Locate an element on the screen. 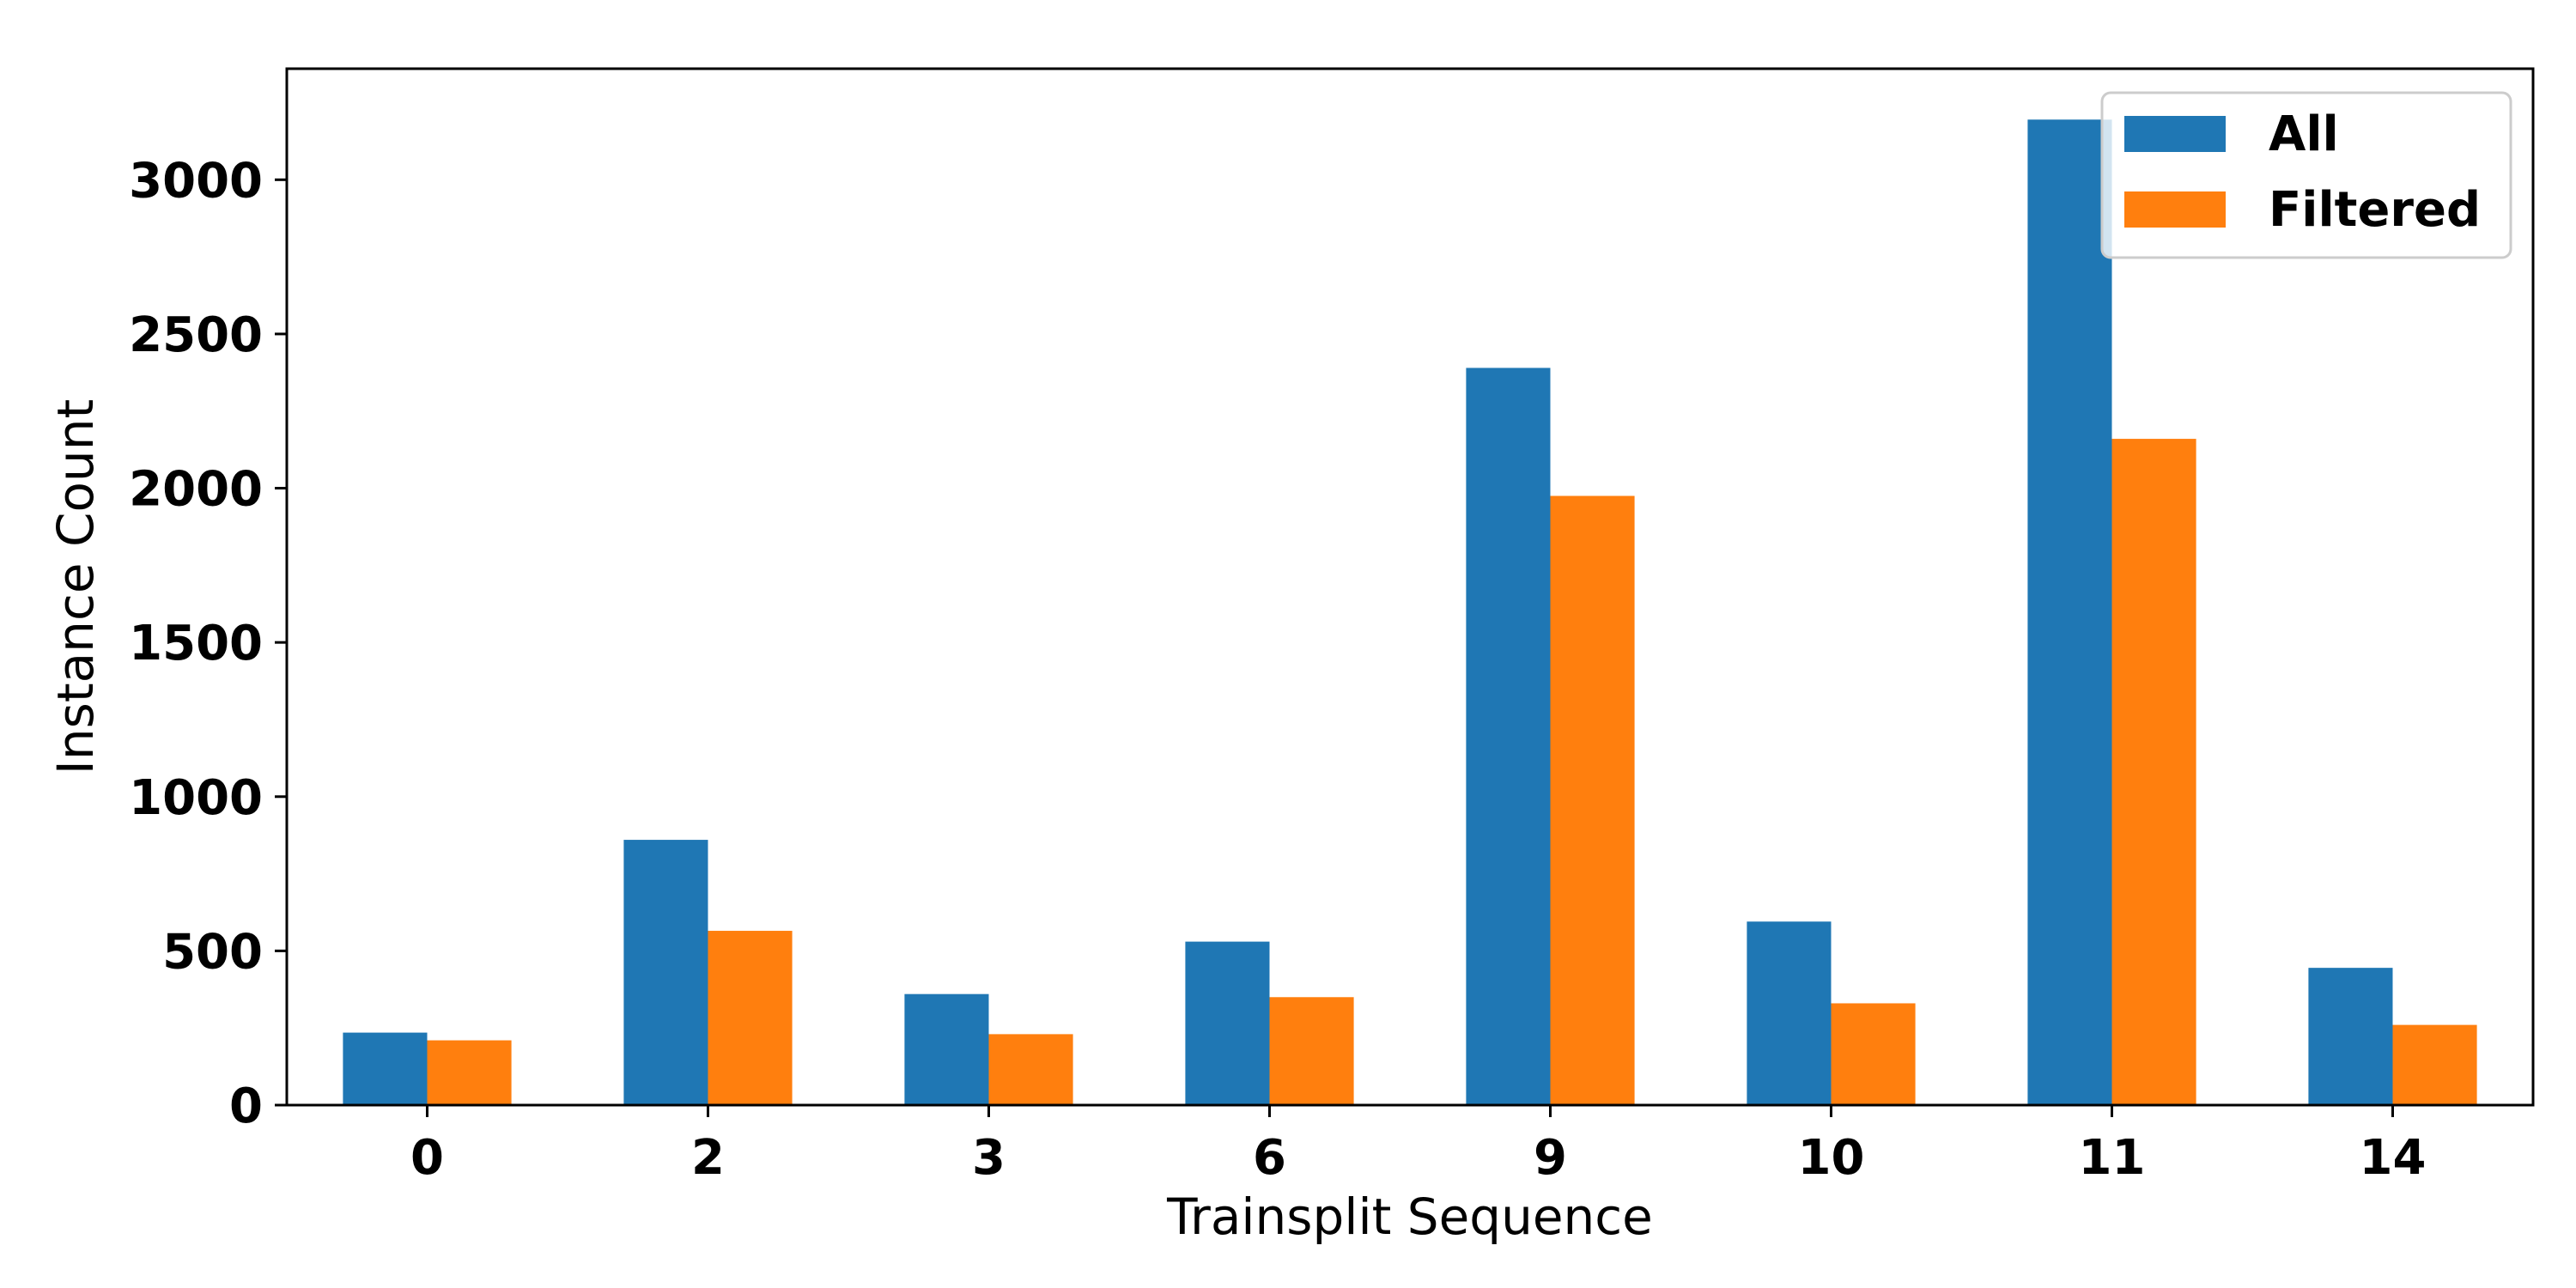 Image resolution: width=2576 pixels, height=1288 pixels. legend: All Filtered is located at coordinates (2306, 175).